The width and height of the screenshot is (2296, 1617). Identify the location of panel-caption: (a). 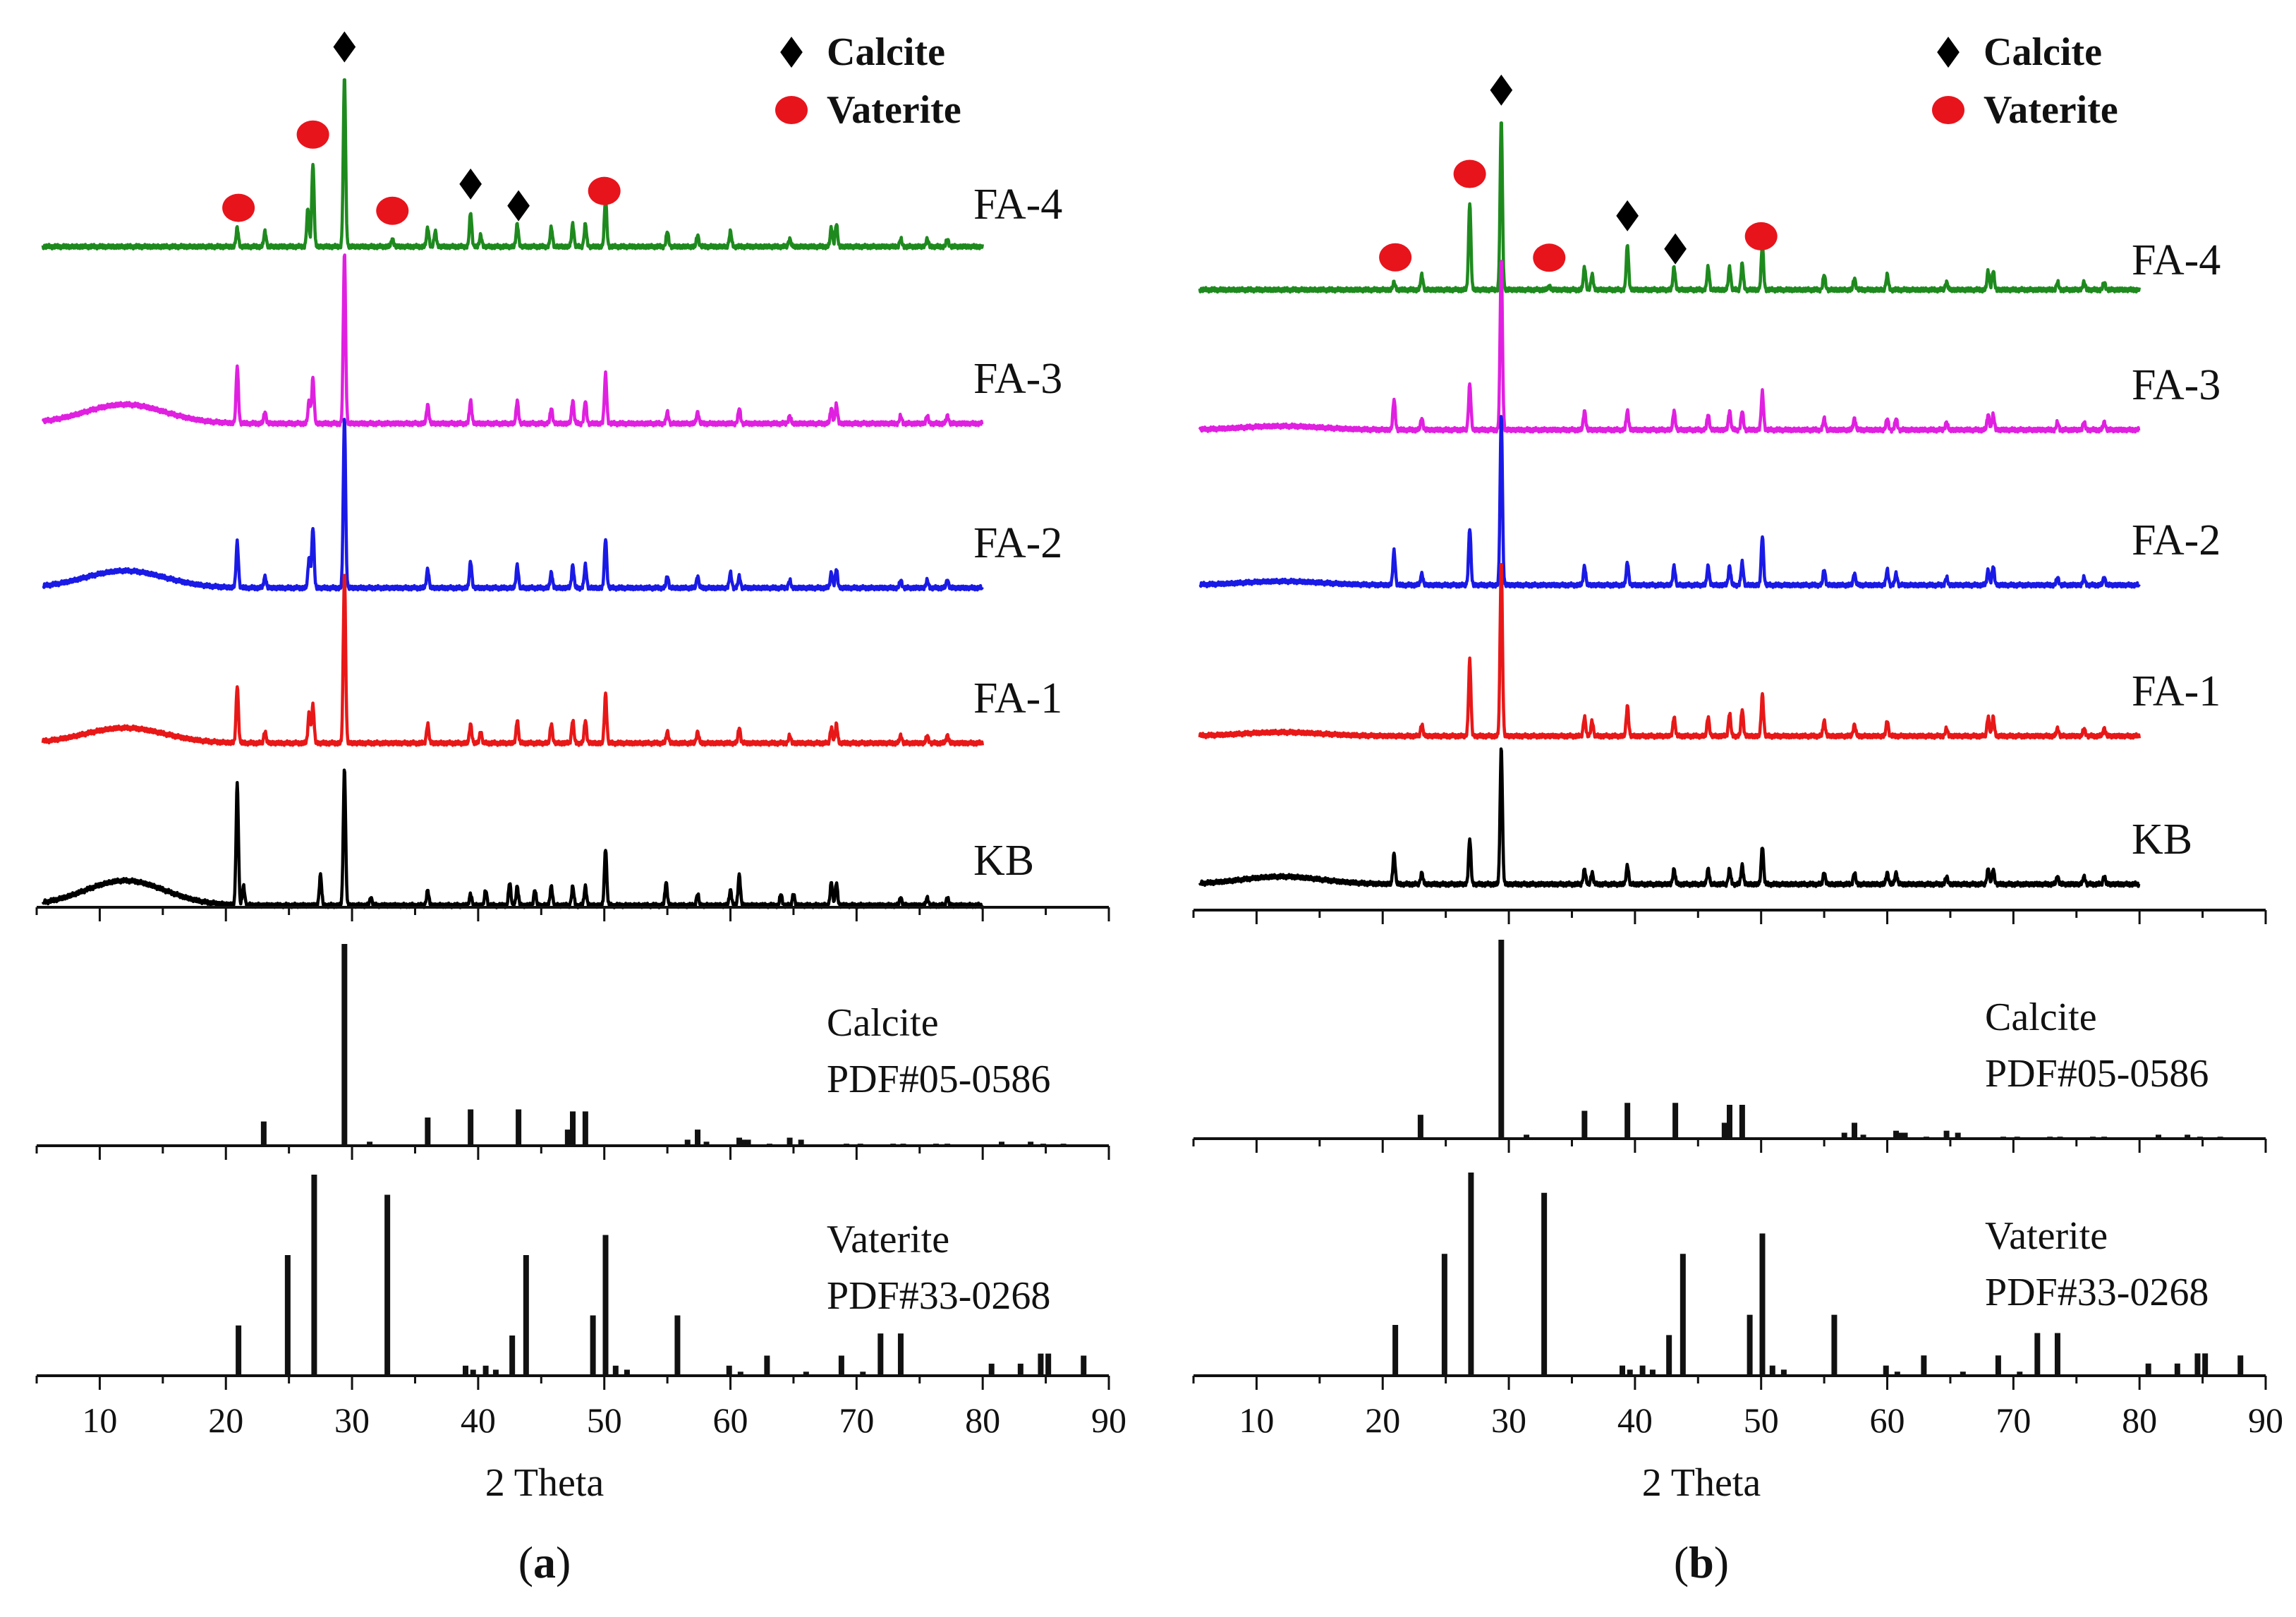
(544, 1562).